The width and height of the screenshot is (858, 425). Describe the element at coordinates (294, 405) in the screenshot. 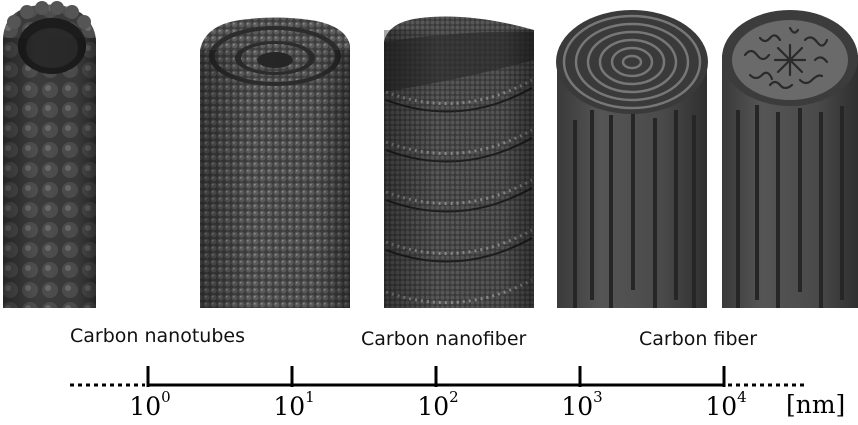

I see `tick-label-10-1: 10¹` at that location.